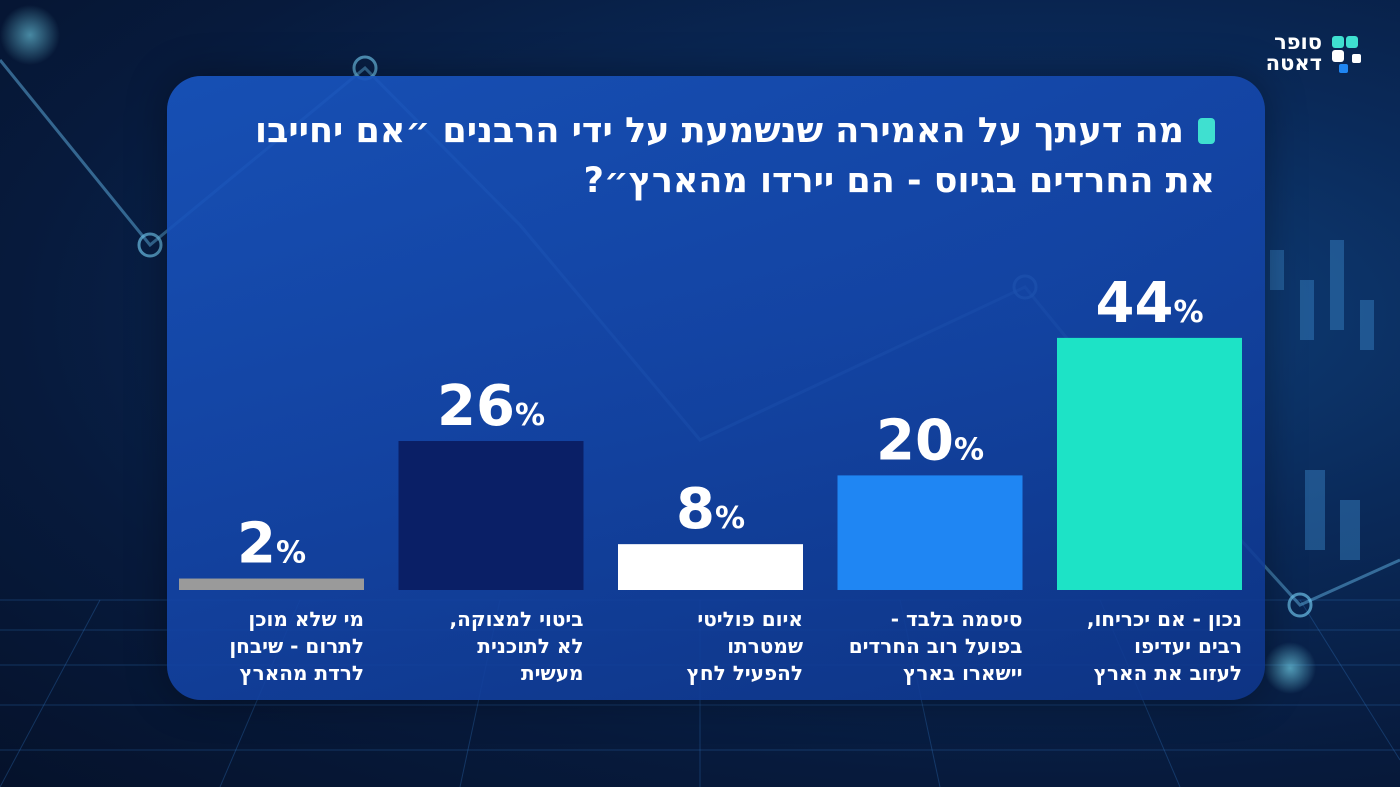  Describe the element at coordinates (491, 406) in the screenshot. I see `value-label-4: 26%` at that location.